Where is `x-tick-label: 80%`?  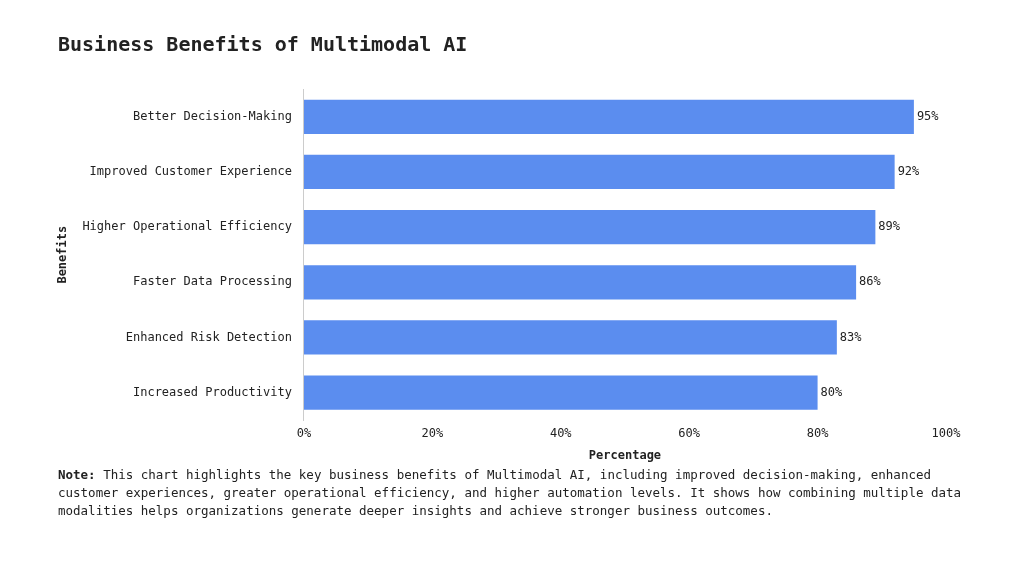 x-tick-label: 80% is located at coordinates (818, 432).